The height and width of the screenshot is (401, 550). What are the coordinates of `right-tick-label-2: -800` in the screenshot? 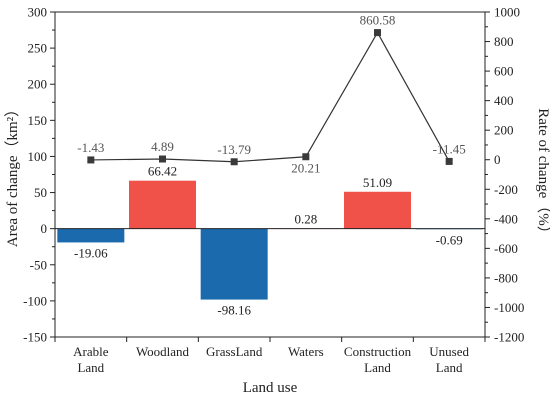 It's located at (506, 277).